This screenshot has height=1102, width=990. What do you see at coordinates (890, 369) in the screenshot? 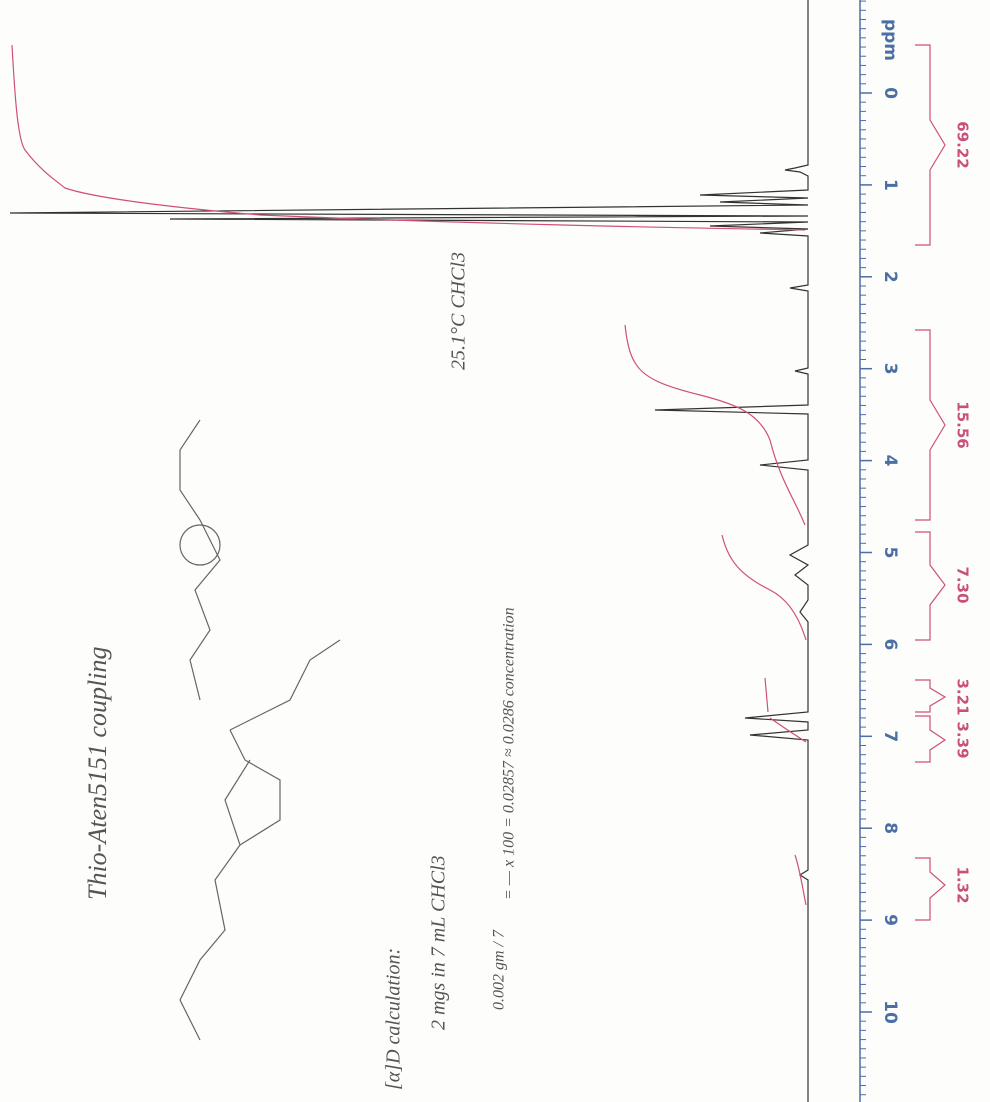
I see `tick-label: 3` at bounding box center [890, 369].